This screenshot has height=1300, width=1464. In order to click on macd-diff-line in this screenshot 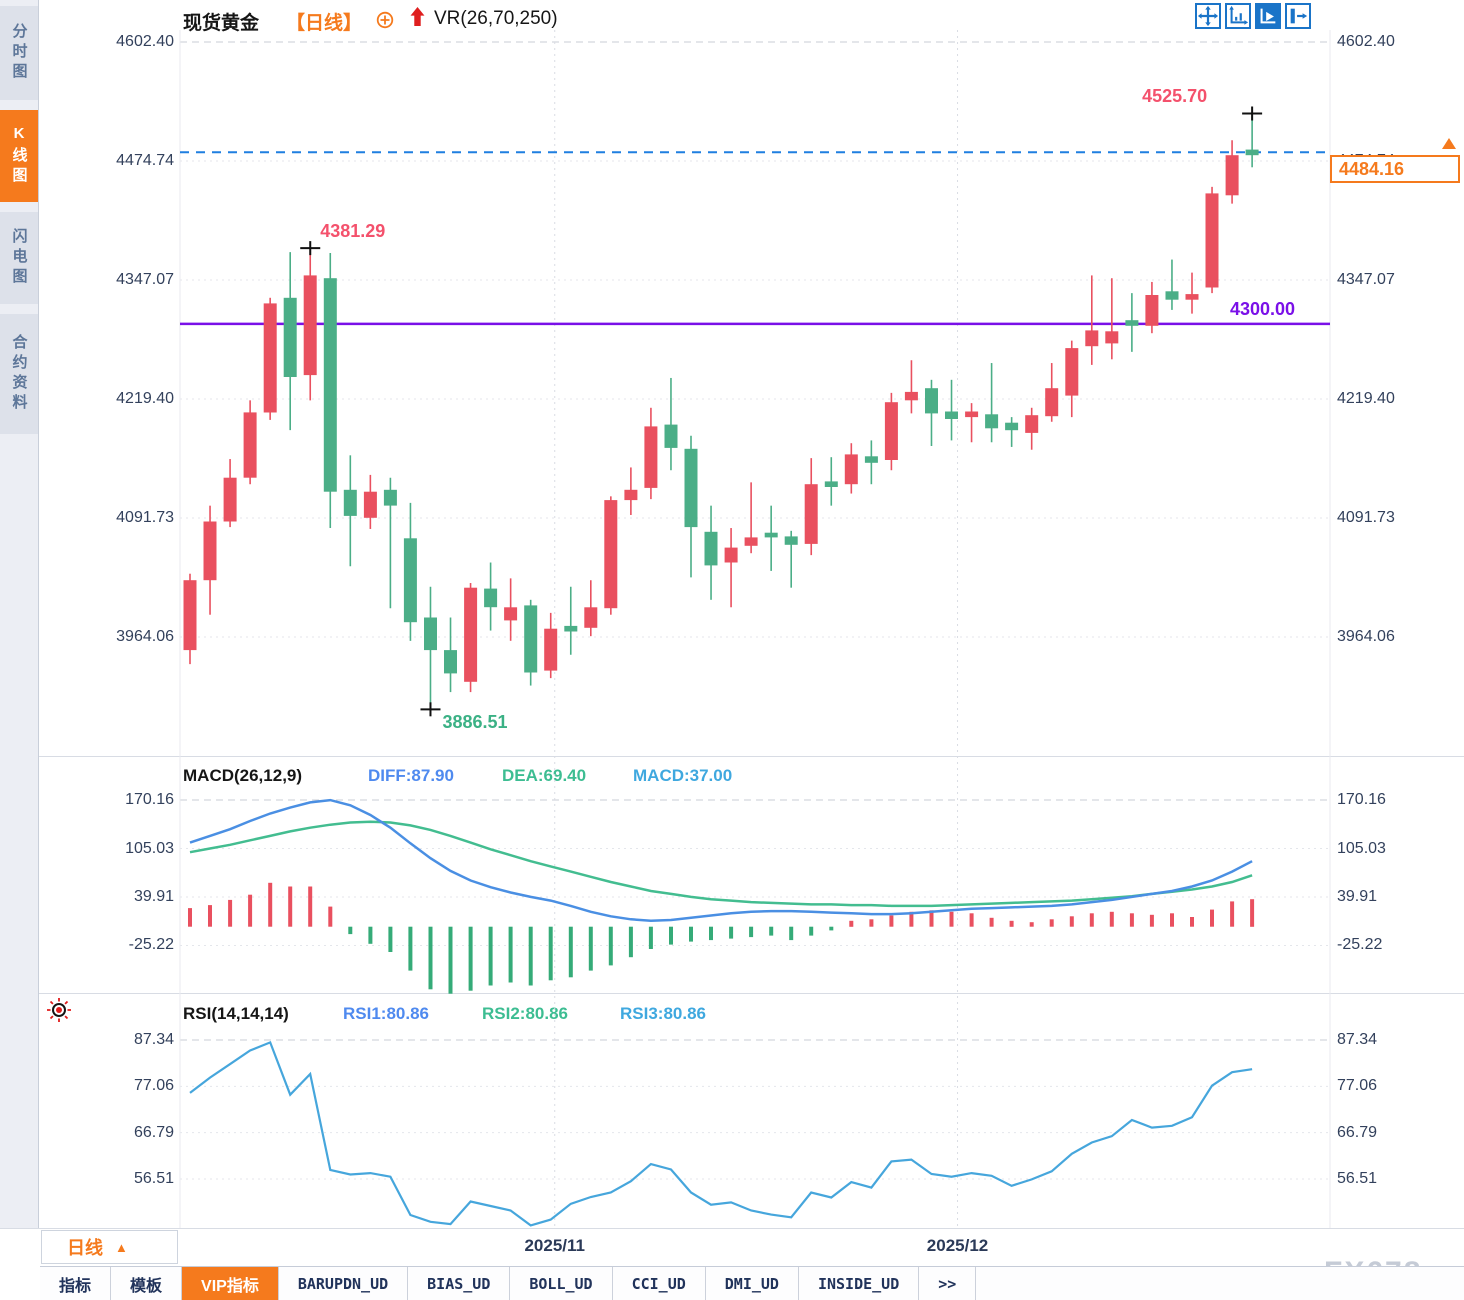, I will do `click(721, 860)`.